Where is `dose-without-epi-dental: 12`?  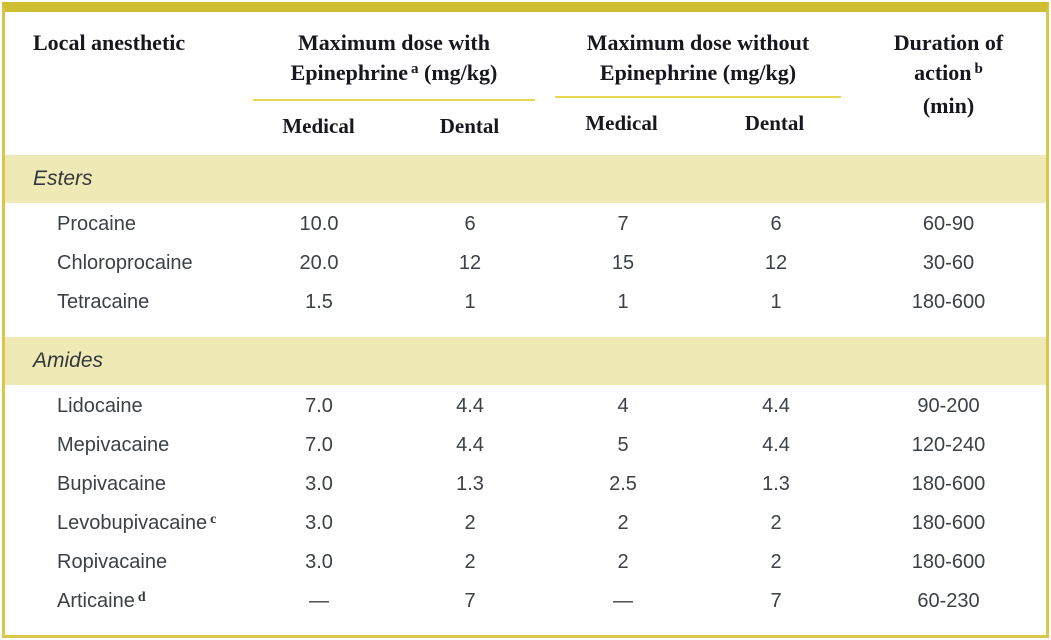 dose-without-epi-dental: 12 is located at coordinates (776, 263).